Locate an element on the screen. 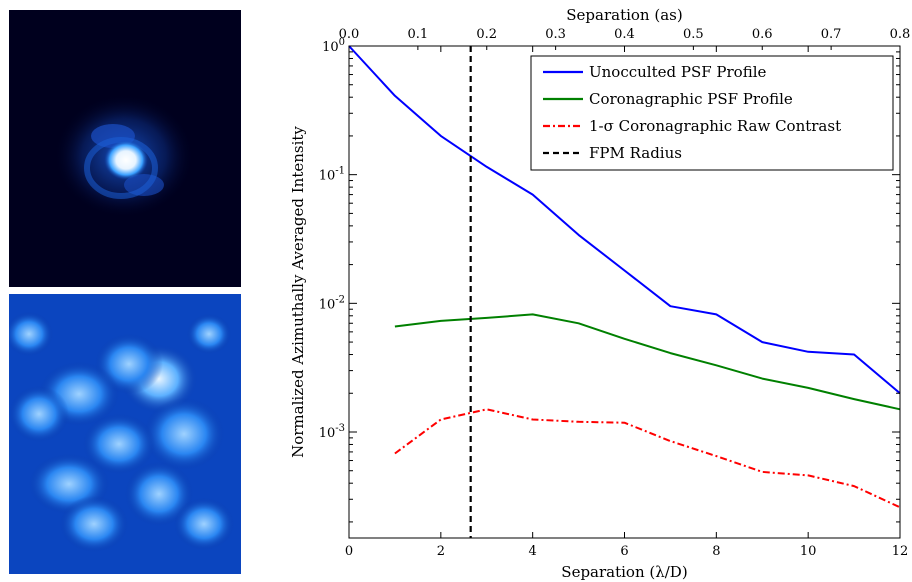 The image size is (912, 582). psf-core is located at coordinates (126, 160).